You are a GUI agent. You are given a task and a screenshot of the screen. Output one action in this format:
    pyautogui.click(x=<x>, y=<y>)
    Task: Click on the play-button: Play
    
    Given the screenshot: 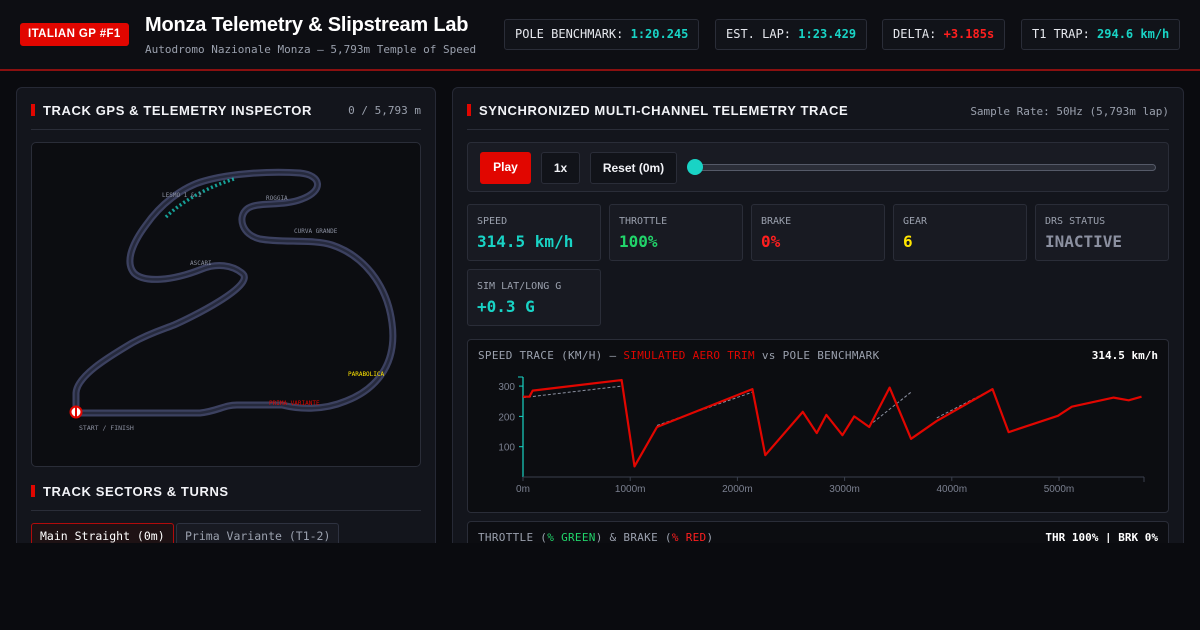 What is the action you would take?
    pyautogui.click(x=505, y=168)
    